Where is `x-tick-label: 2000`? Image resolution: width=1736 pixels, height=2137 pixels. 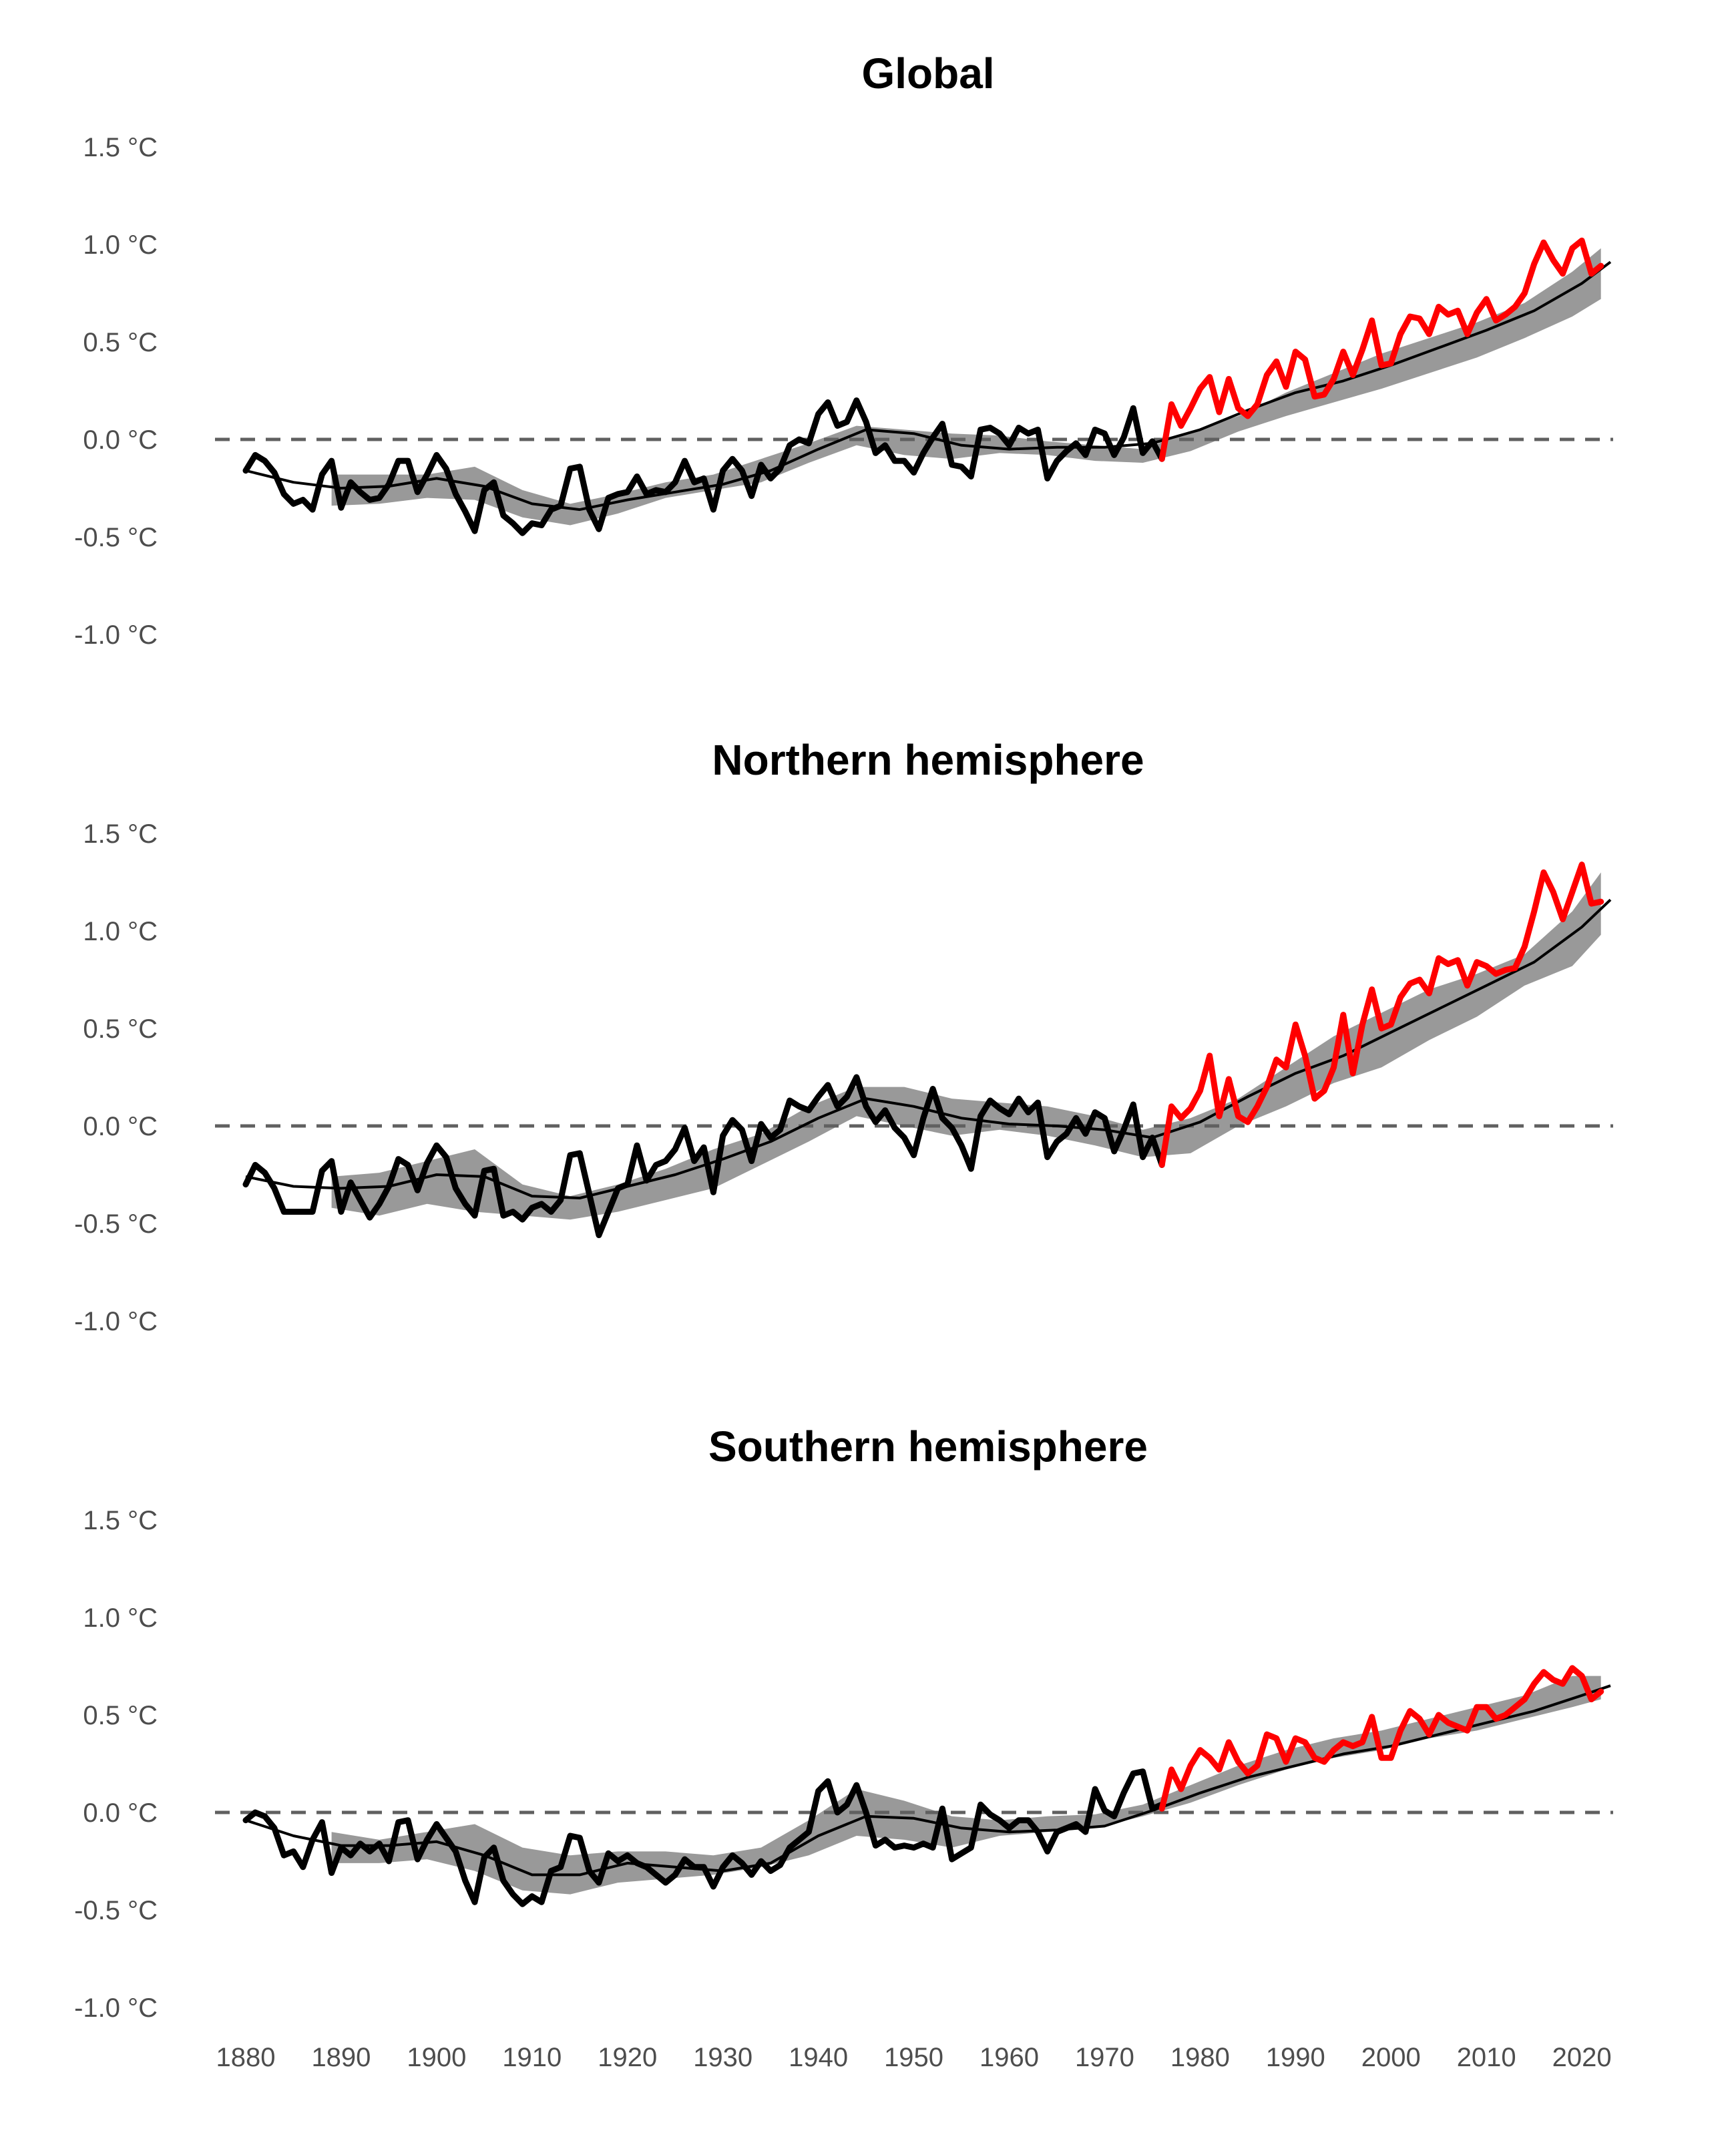 x-tick-label: 2000 is located at coordinates (1391, 2057).